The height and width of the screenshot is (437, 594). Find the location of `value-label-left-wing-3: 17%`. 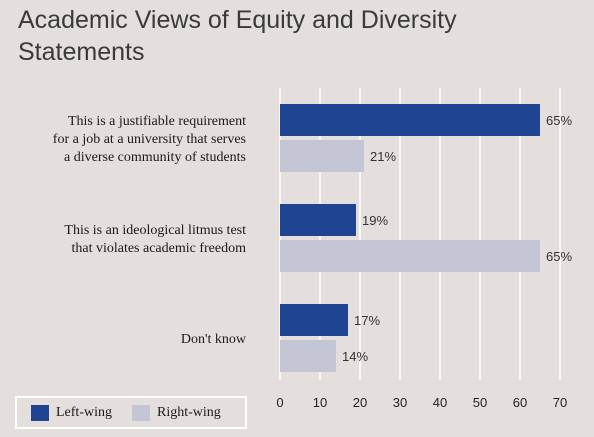

value-label-left-wing-3: 17% is located at coordinates (367, 320).